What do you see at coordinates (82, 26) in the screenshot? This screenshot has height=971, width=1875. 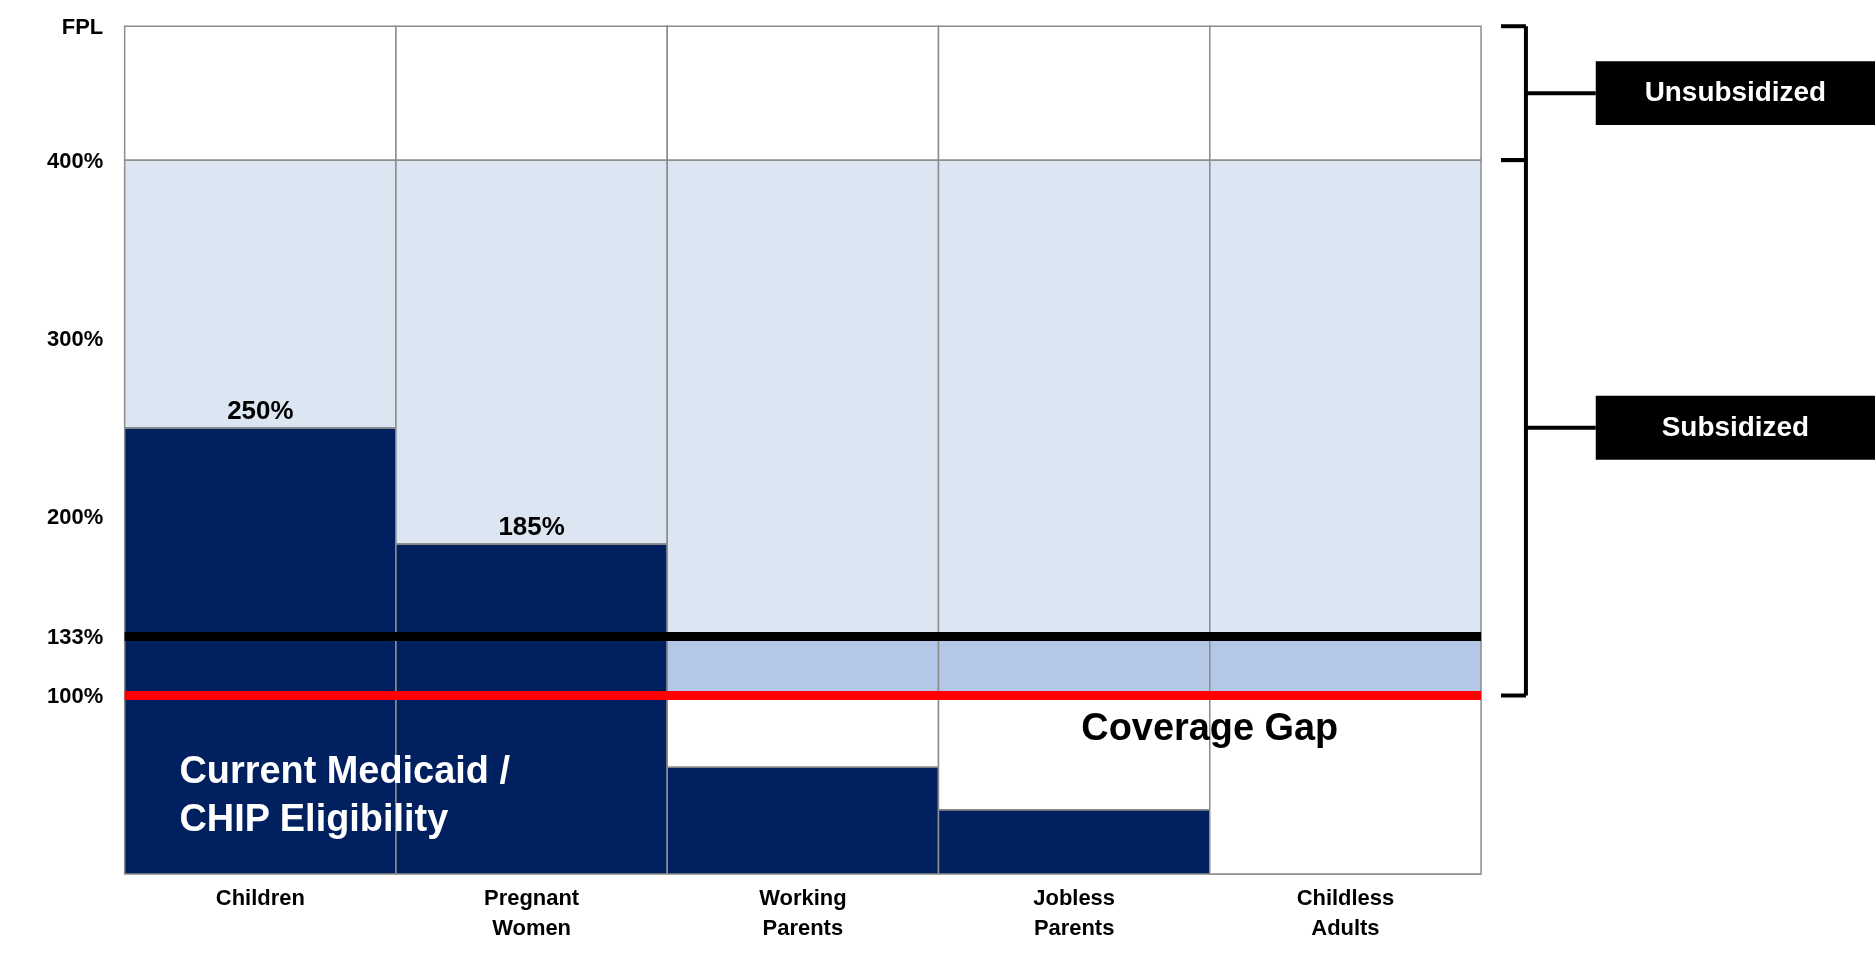 I see `y-axis-title: FPL` at bounding box center [82, 26].